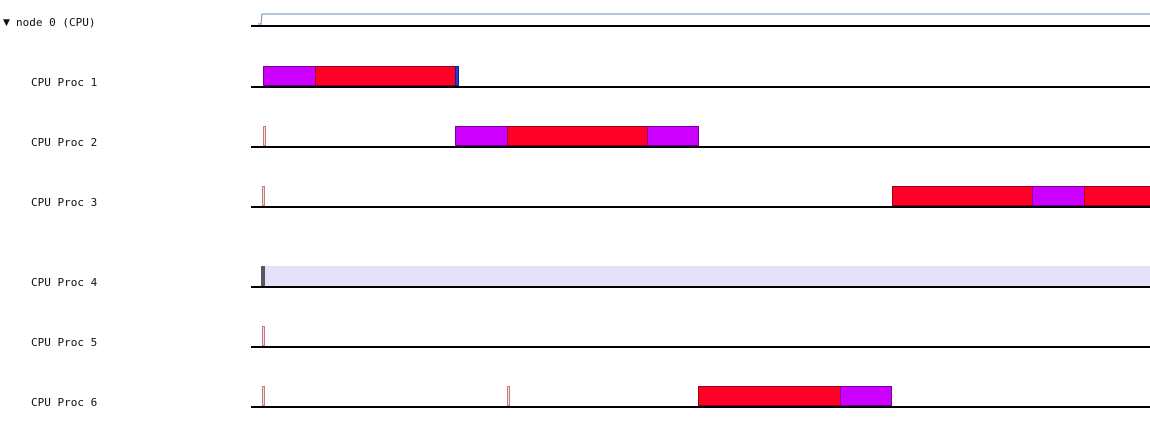  I want to click on row-label-proc-3: CPU Proc 3, so click(64, 202).